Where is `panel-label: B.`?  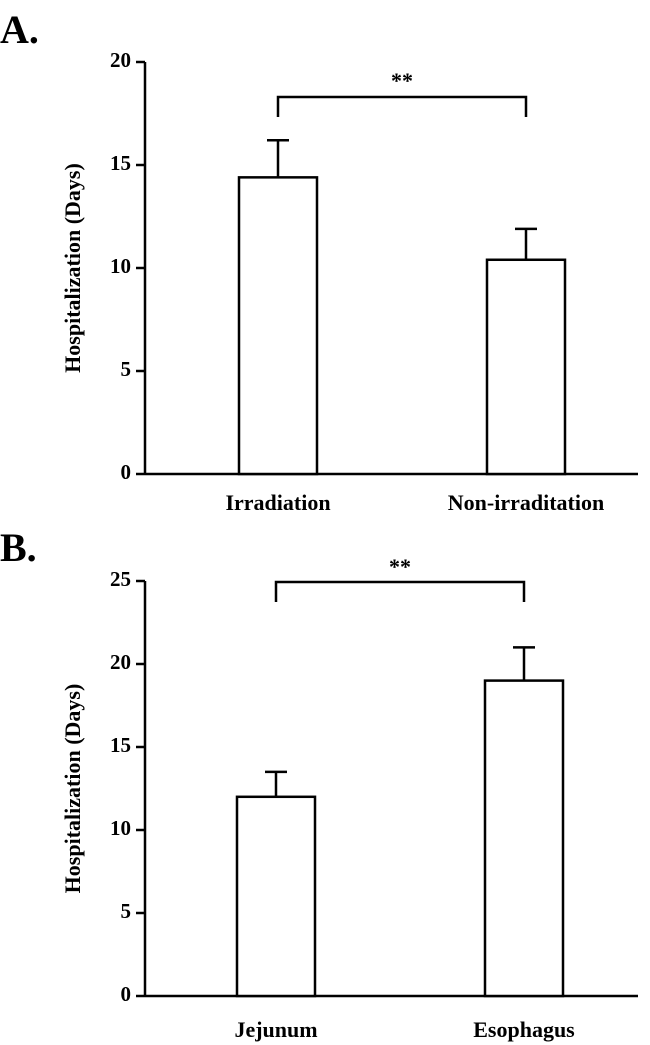 panel-label: B. is located at coordinates (18, 547).